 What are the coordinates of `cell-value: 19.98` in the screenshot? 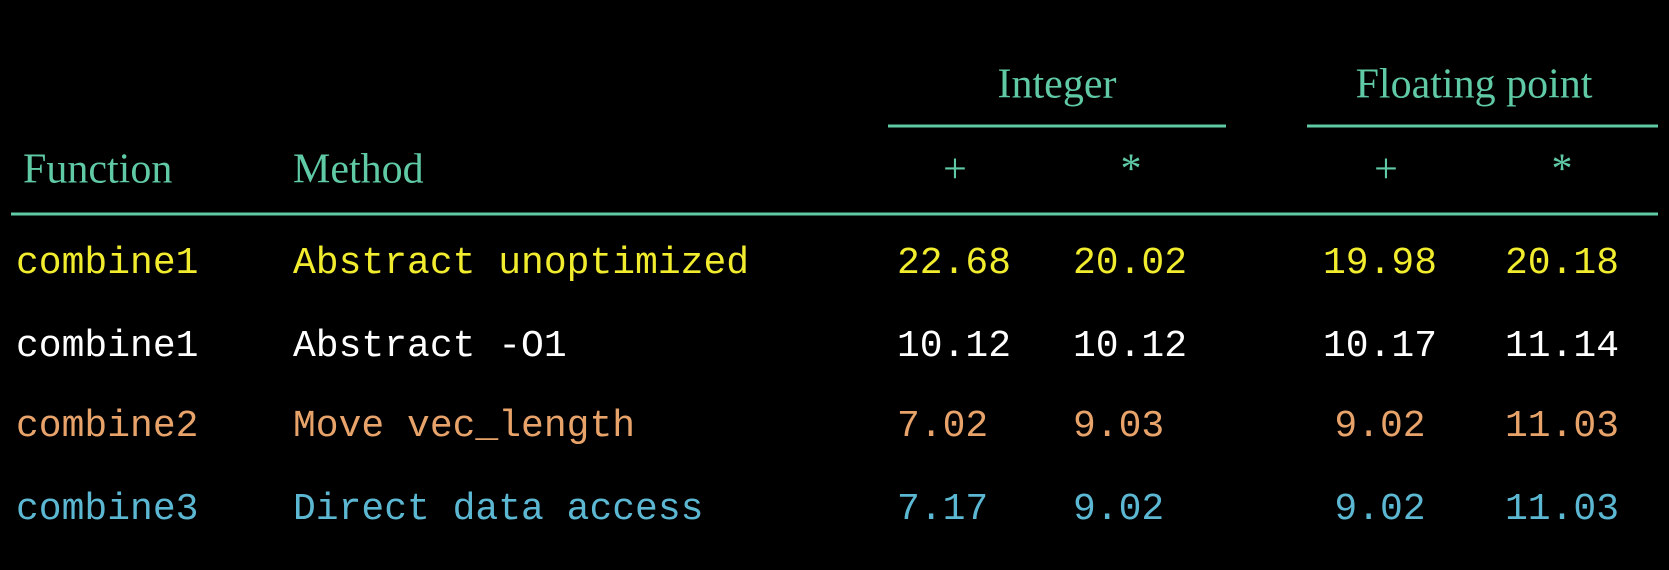 It's located at (1380, 263).